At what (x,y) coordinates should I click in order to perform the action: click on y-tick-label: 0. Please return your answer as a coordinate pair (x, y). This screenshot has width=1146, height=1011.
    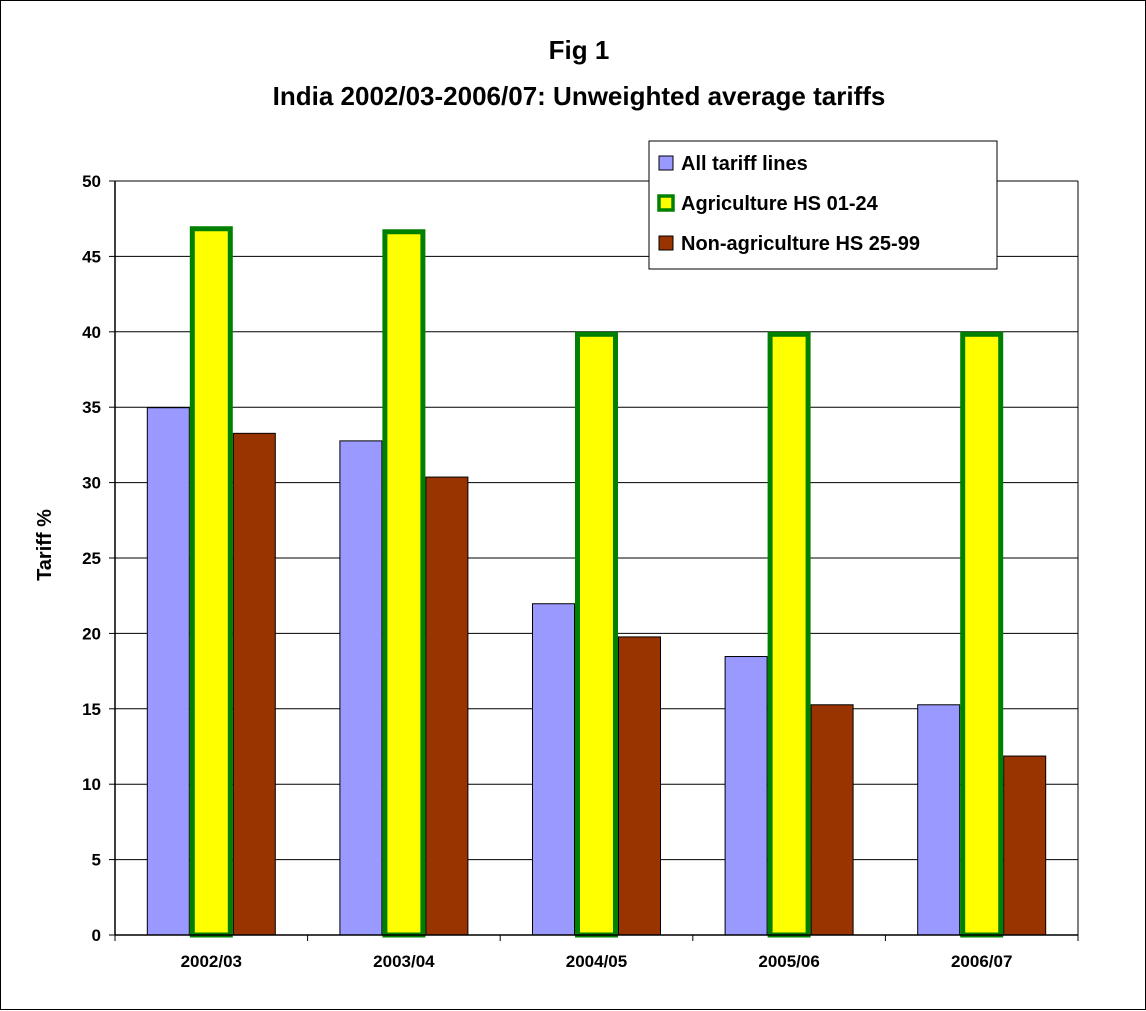
    Looking at the image, I should click on (96, 935).